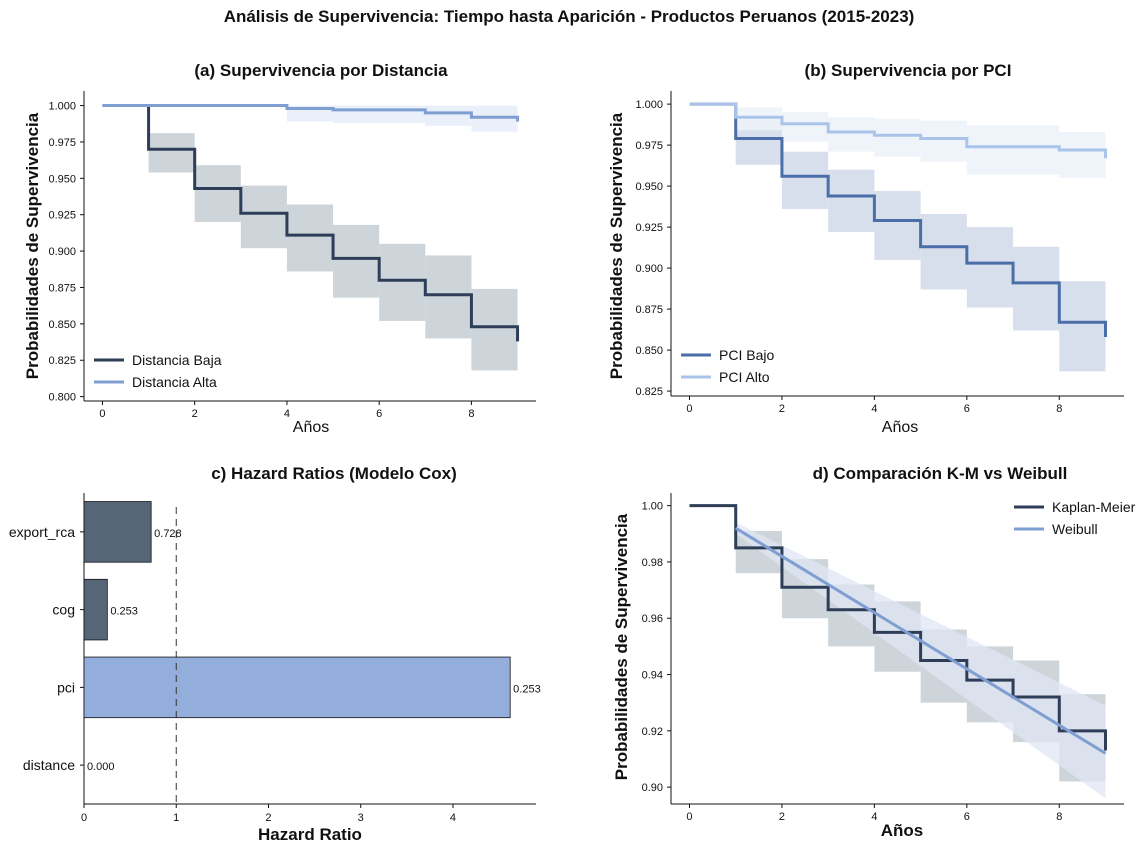 The image size is (1138, 846). I want to click on panel-d-y-tick-label: 0.94, so click(652, 676).